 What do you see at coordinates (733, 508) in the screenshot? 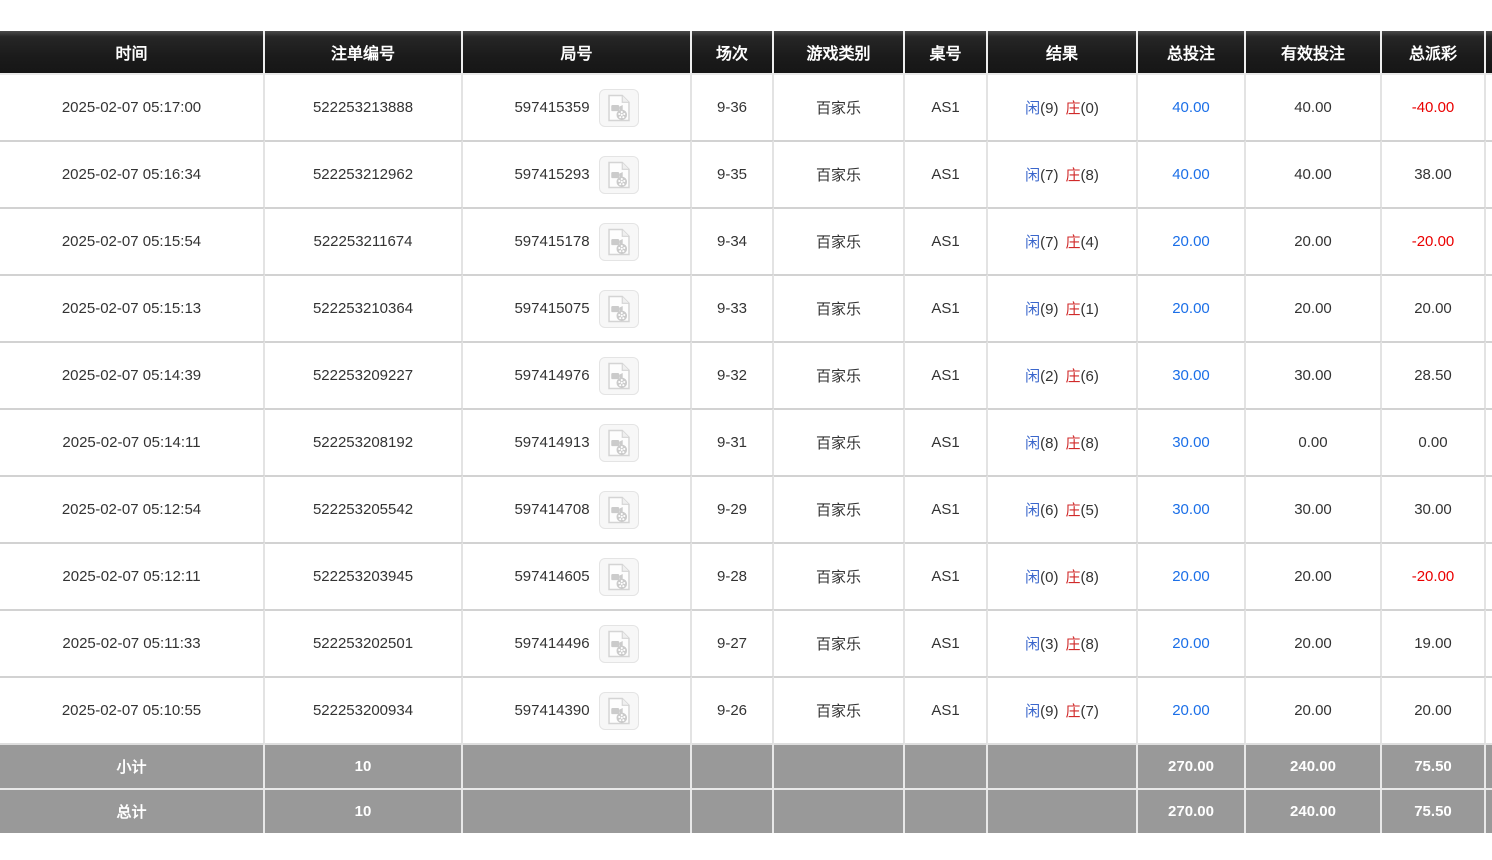
I see `session-cell: 9-29` at bounding box center [733, 508].